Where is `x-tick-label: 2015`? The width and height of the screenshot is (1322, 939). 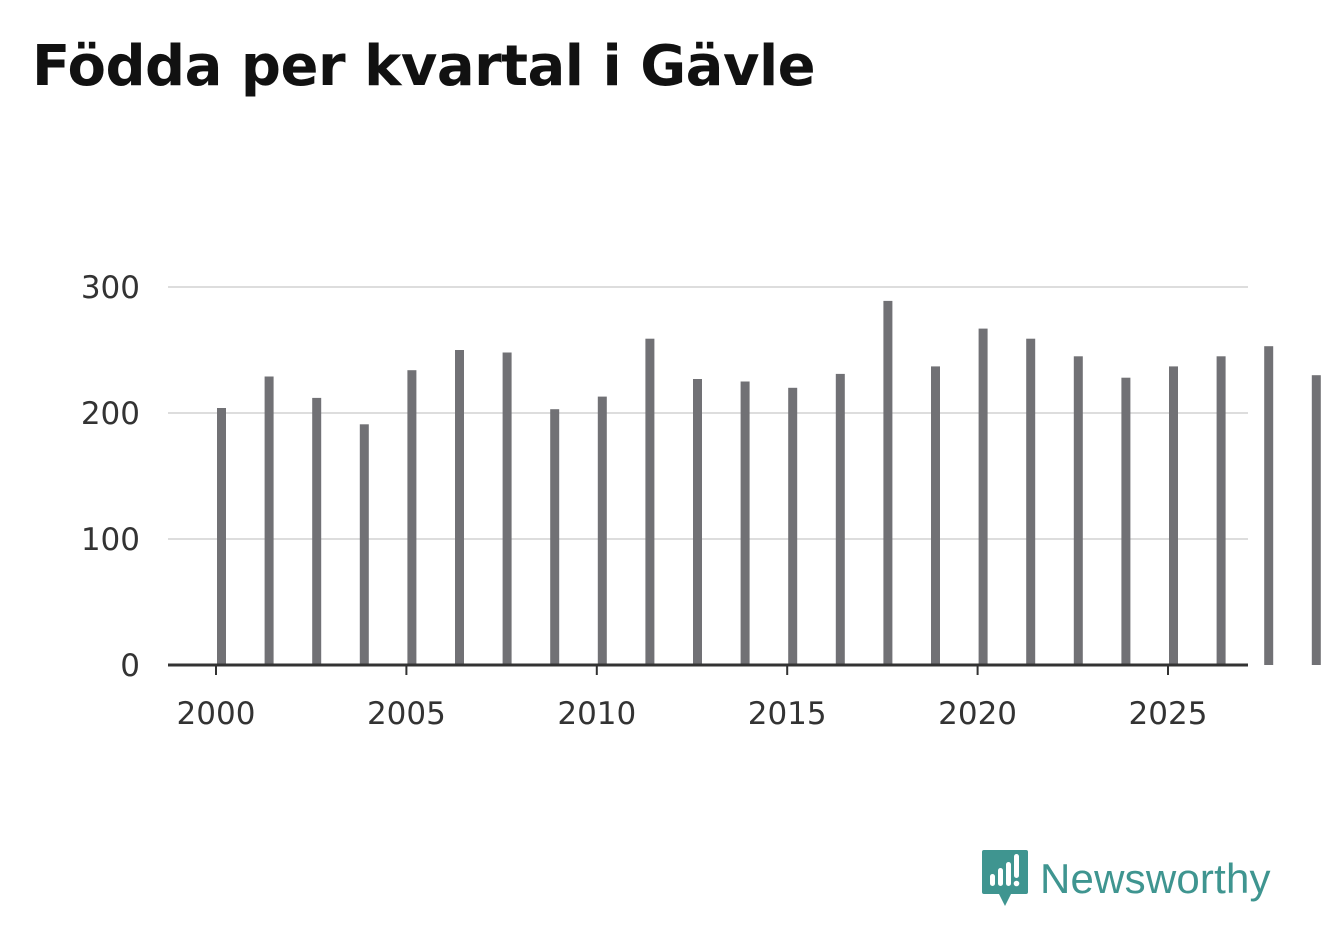 x-tick-label: 2015 is located at coordinates (787, 714).